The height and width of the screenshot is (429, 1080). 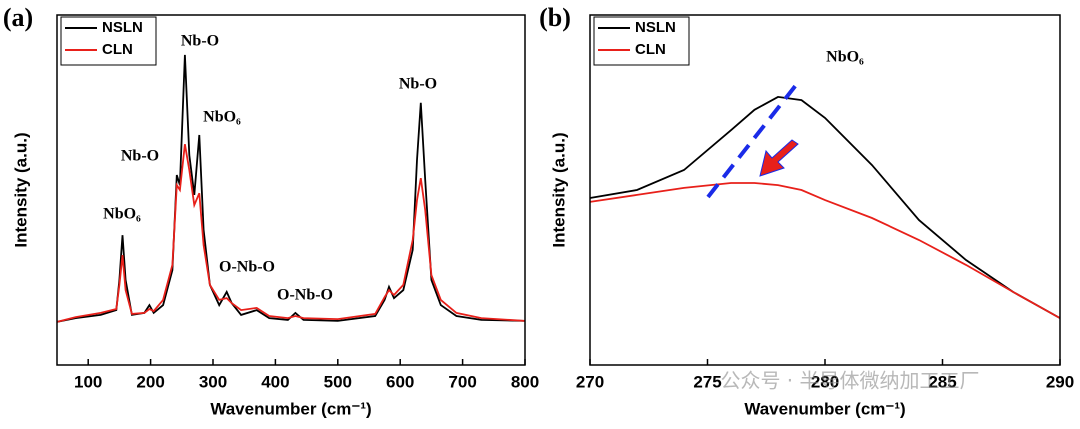 What do you see at coordinates (150, 381) in the screenshot?
I see `x-tick-label: 200` at bounding box center [150, 381].